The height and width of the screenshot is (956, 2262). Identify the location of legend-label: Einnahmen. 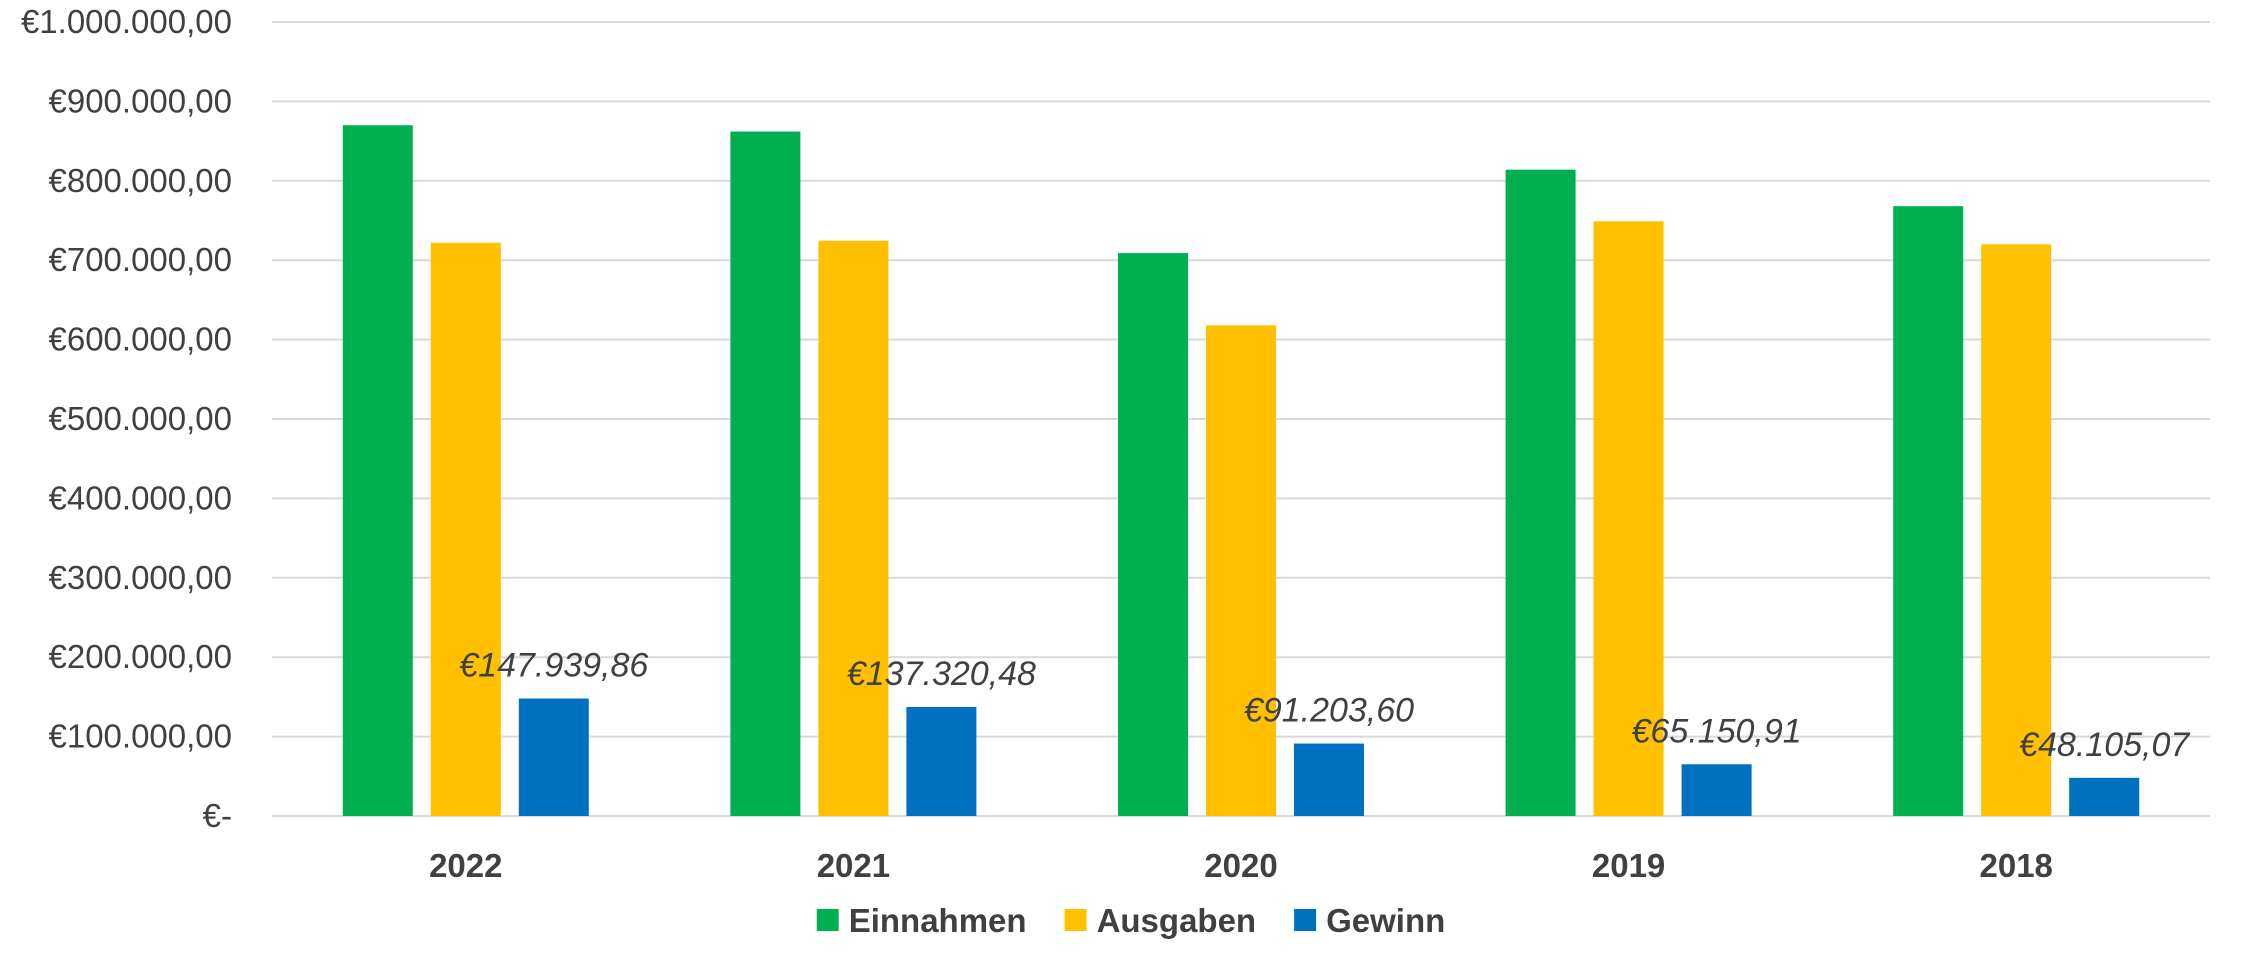
(938, 920).